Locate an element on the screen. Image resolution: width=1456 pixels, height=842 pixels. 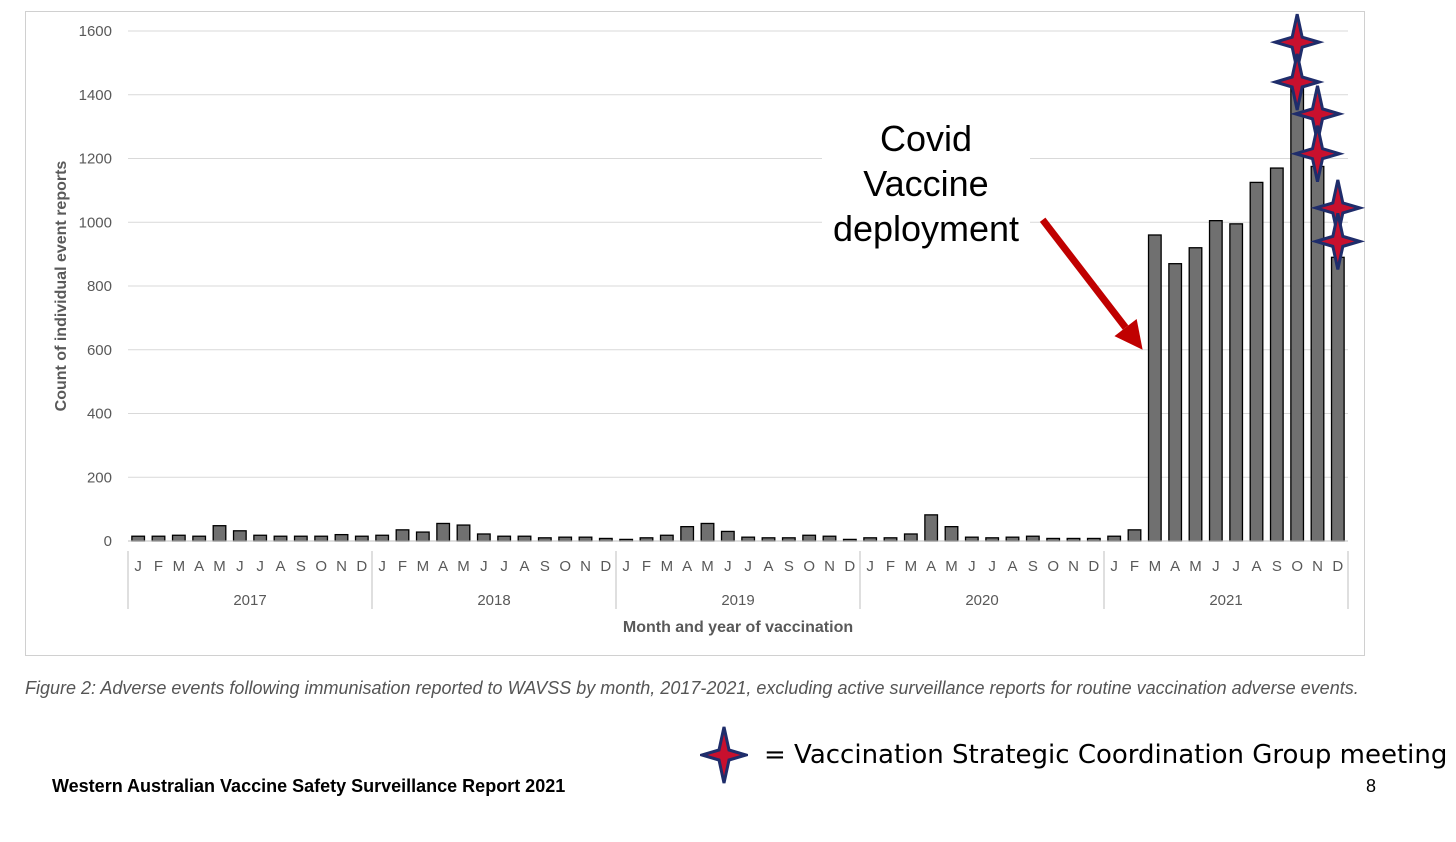
y-tick-label: 0 is located at coordinates (108, 541).